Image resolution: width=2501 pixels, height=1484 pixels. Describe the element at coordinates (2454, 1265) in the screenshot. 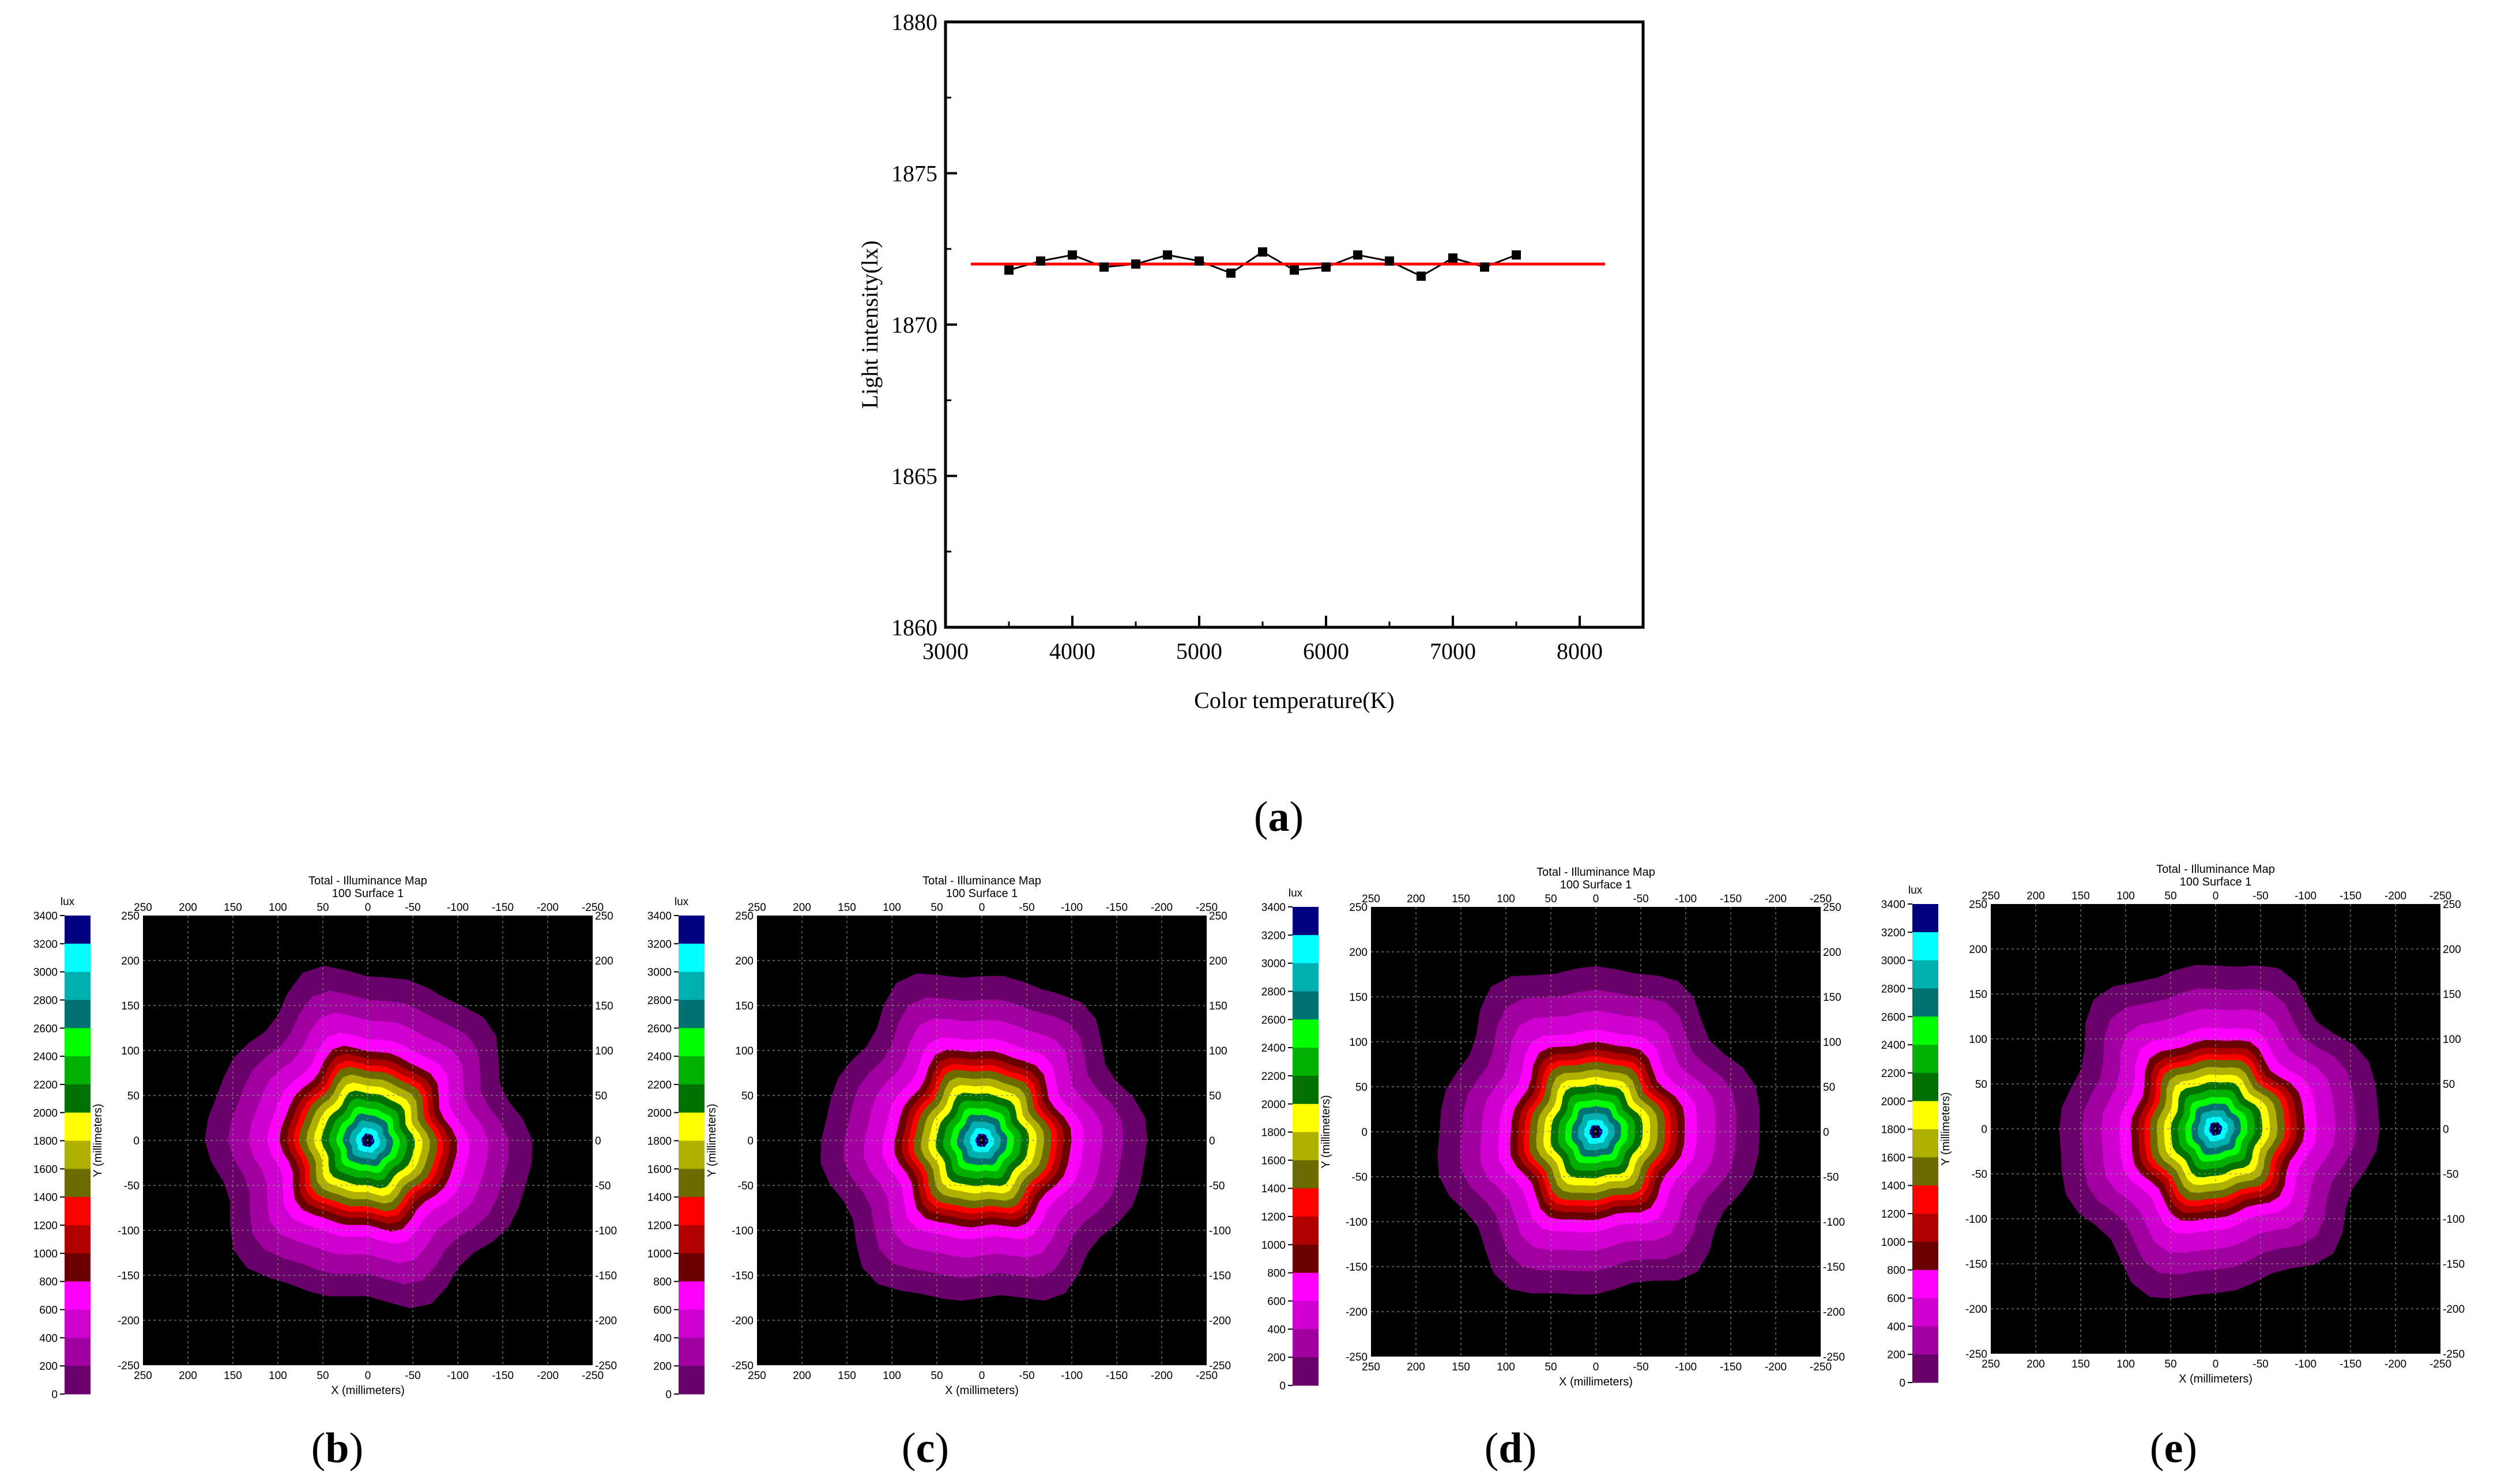

I see `y-tick-label-right: -150` at that location.